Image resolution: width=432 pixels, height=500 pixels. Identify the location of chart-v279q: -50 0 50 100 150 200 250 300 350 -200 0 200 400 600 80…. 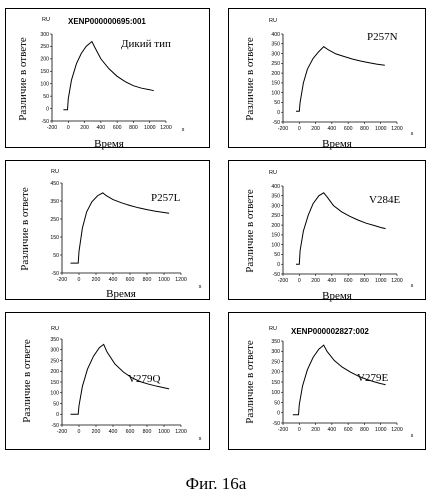
(111, 384).